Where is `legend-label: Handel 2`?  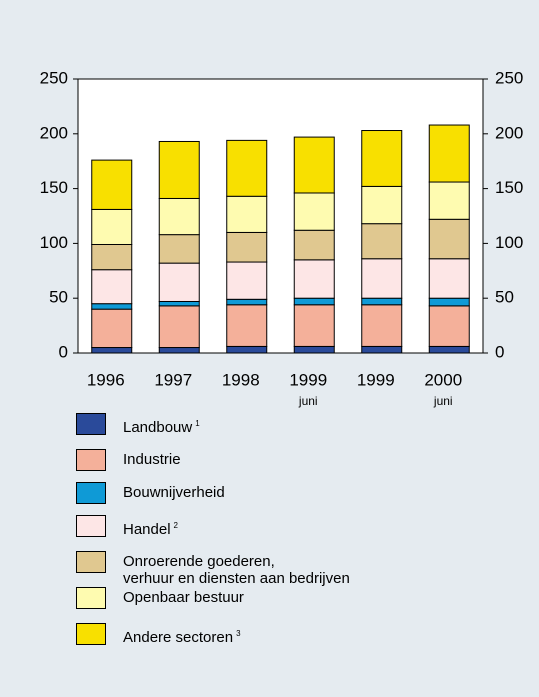
legend-label: Handel 2 is located at coordinates (283, 527).